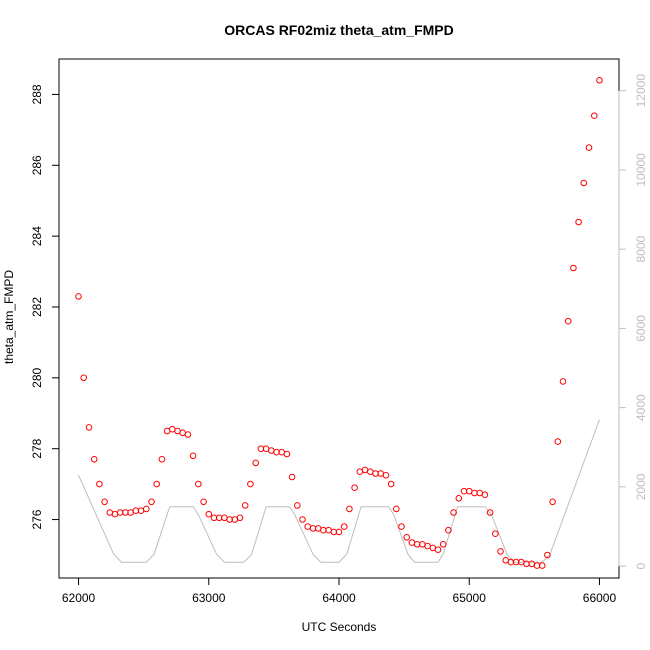 Image resolution: width=650 pixels, height=650 pixels. I want to click on x-tick-label: 63000, so click(209, 598).